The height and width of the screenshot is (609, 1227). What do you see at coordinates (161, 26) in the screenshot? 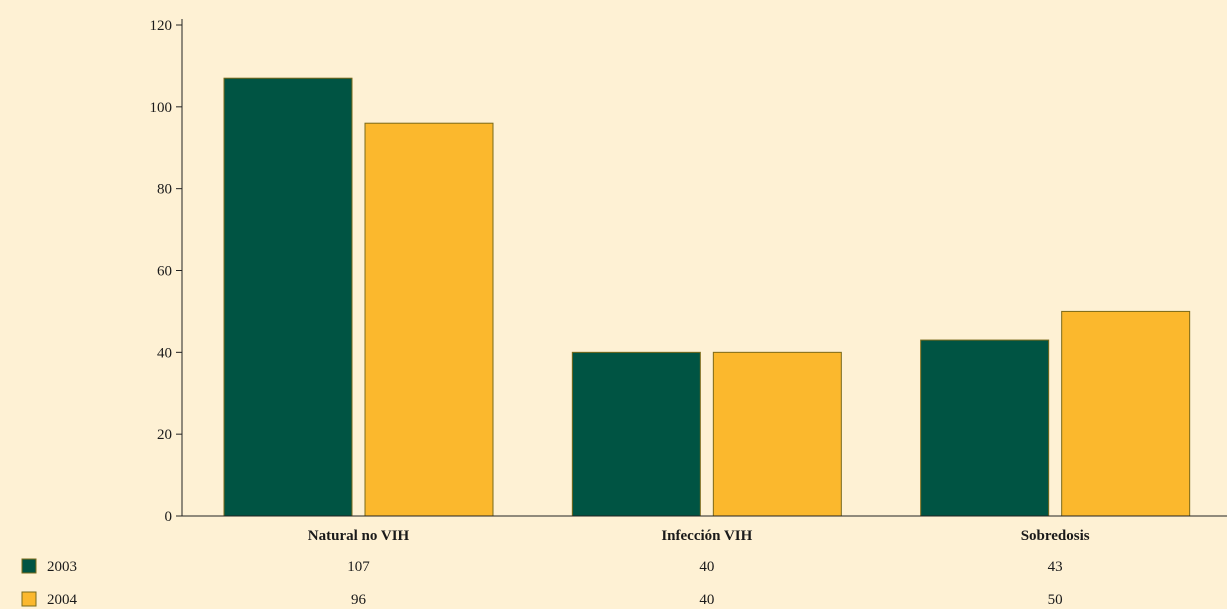
I see `y-tick-label: 120` at bounding box center [161, 26].